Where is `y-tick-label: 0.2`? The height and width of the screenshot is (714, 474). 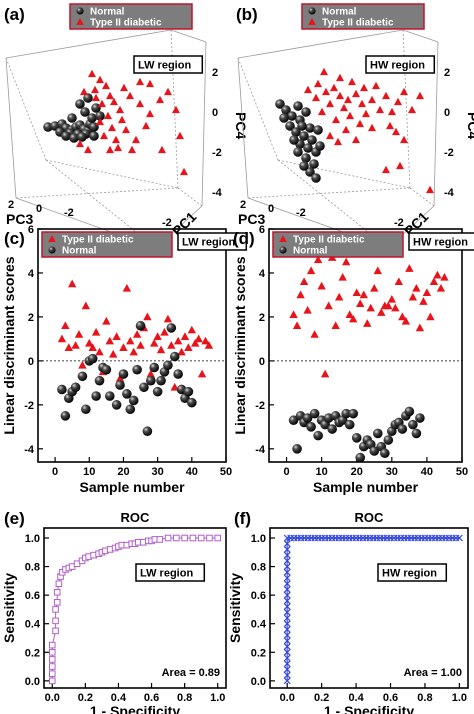
y-tick-label: 0.2 is located at coordinates (258, 653).